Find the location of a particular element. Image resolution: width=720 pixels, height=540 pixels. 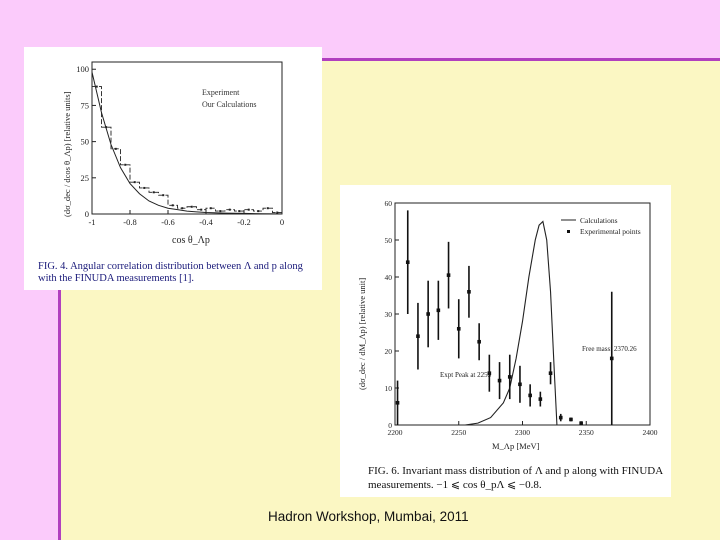

figure-6-y-tick-label: 30 is located at coordinates (389, 314).